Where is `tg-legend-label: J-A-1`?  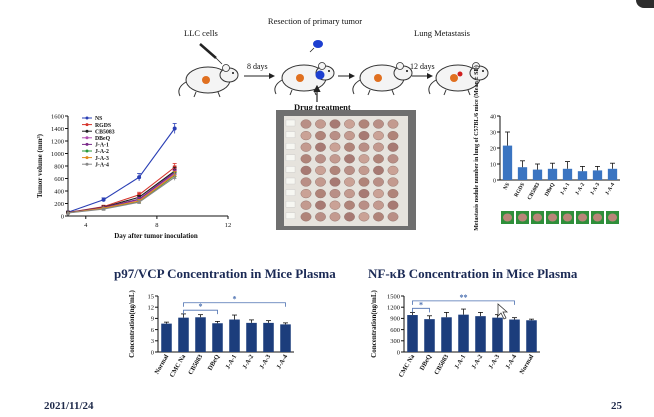 tg-legend-label: J-A-1 is located at coordinates (102, 146).